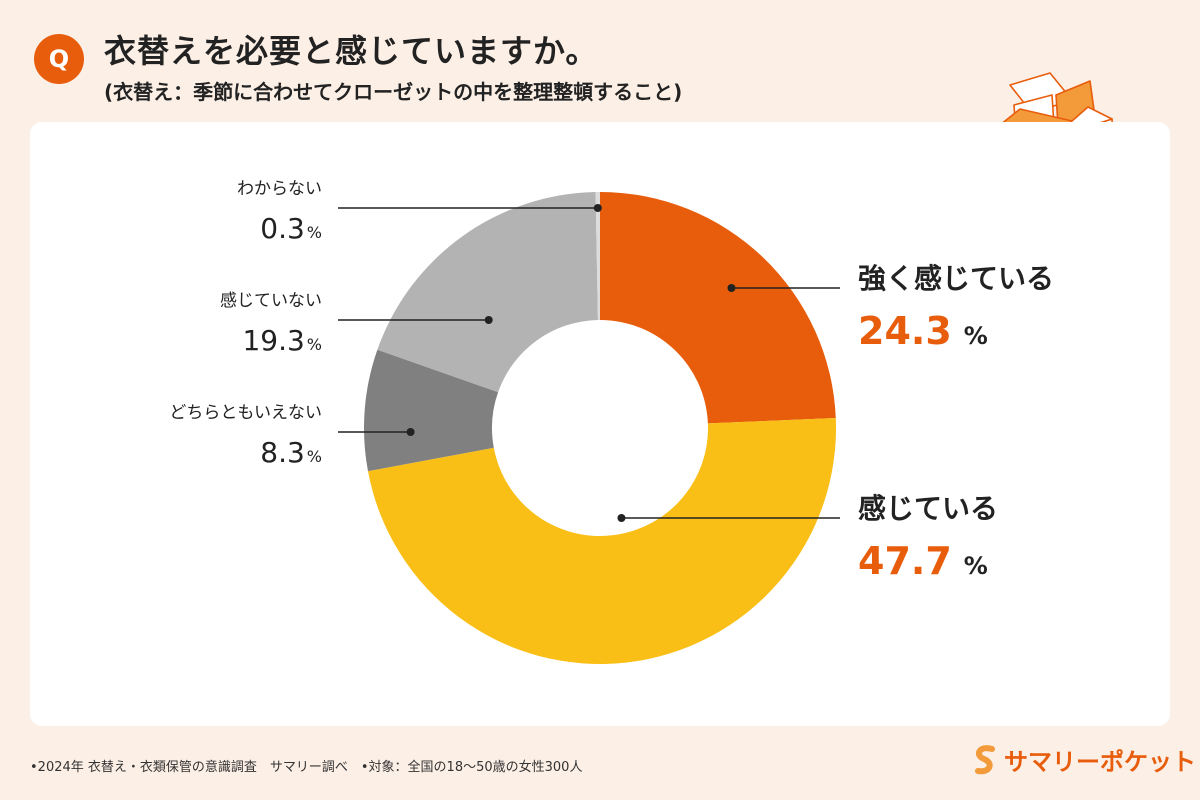 The width and height of the screenshot is (1200, 800). I want to click on slice-unit-1: %, so click(976, 336).